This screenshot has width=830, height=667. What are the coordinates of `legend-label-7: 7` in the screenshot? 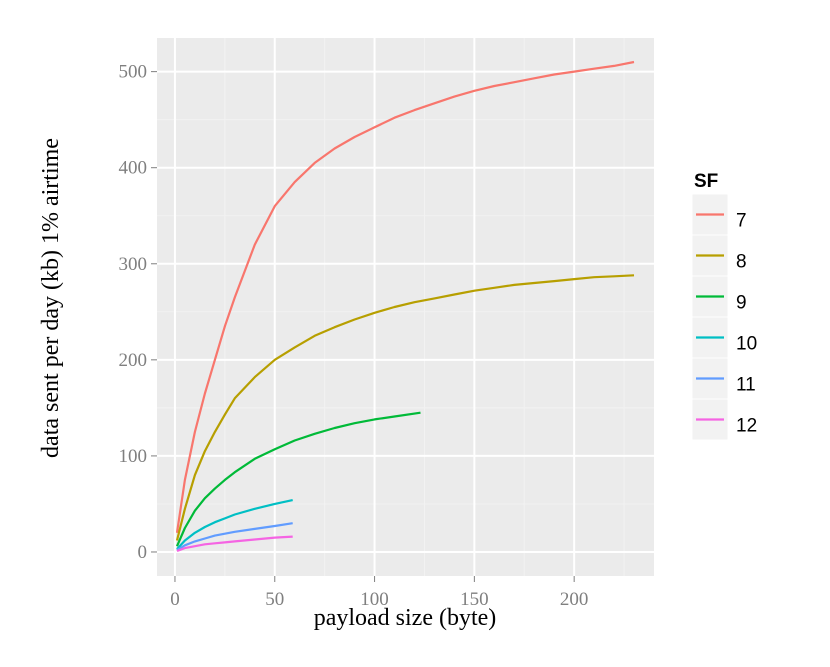 It's located at (741, 221).